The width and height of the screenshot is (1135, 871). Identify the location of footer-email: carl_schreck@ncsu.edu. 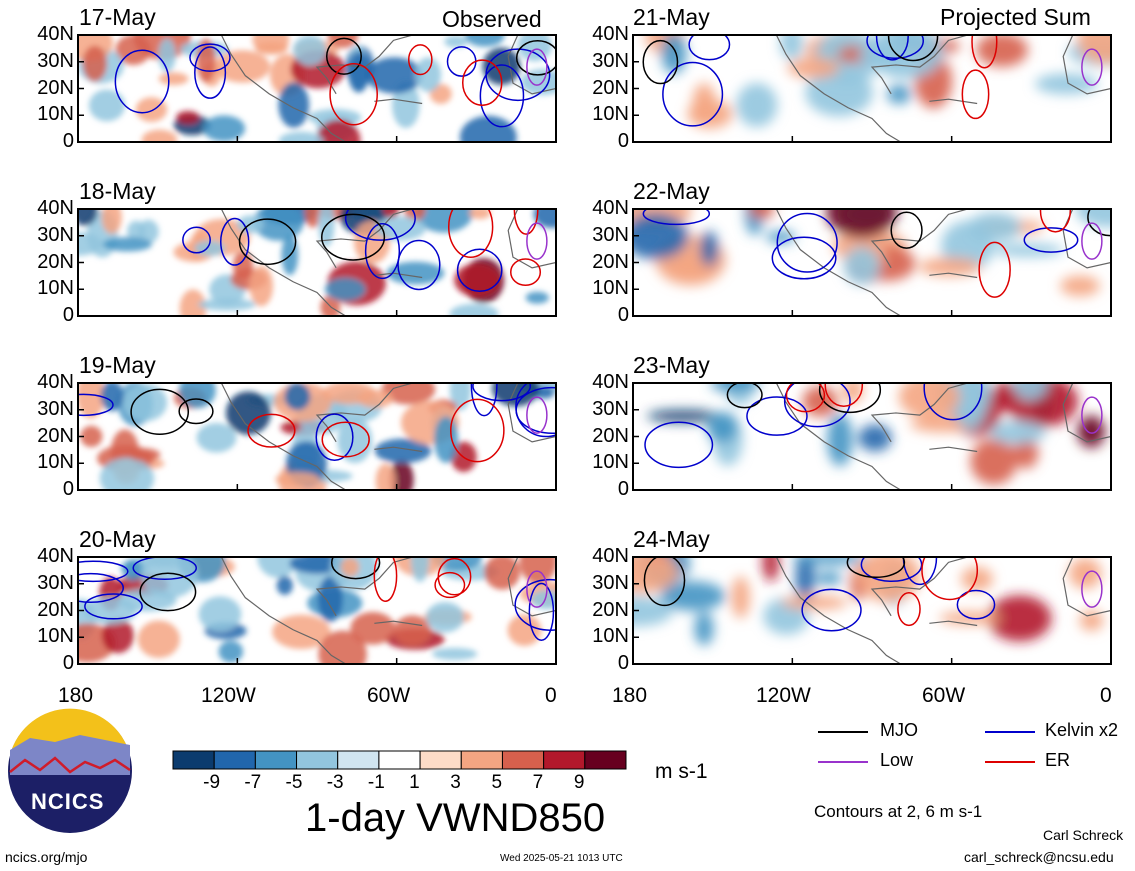
(1039, 857).